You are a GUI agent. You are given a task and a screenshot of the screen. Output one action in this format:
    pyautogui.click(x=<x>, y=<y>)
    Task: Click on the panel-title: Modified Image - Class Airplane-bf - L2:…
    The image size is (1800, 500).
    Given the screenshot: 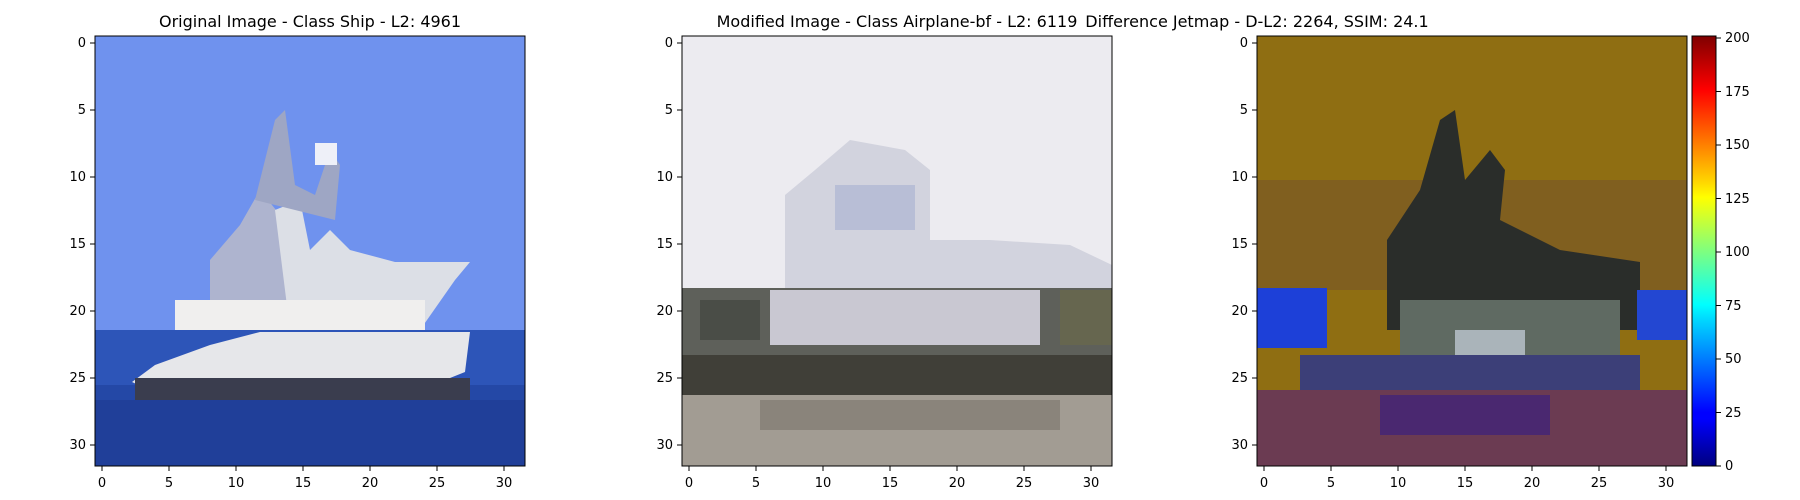 What is the action you would take?
    pyautogui.click(x=897, y=21)
    